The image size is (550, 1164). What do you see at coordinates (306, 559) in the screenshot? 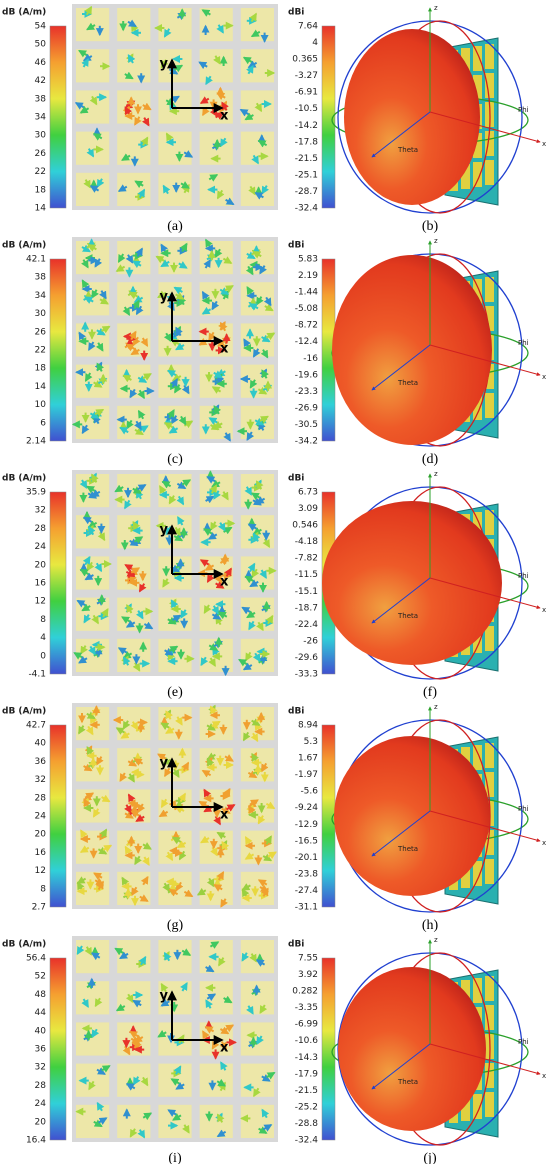
I see `pattern-tick: -7.82` at bounding box center [306, 559].